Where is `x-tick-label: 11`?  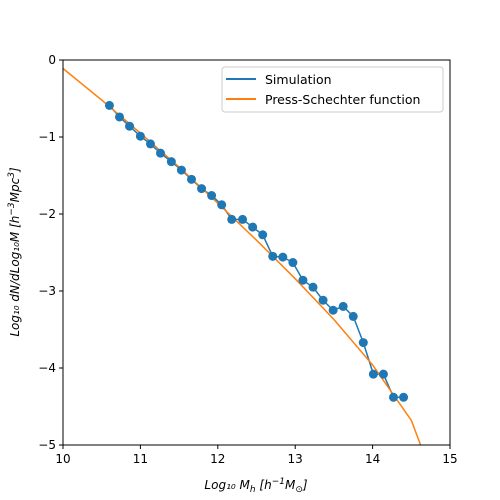 x-tick-label: 11 is located at coordinates (140, 459).